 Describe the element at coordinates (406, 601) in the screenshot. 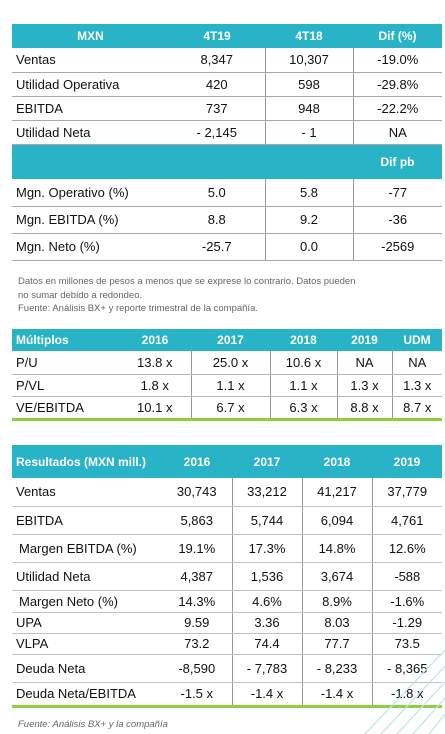

I see `cell-2019: -1.6%` at that location.